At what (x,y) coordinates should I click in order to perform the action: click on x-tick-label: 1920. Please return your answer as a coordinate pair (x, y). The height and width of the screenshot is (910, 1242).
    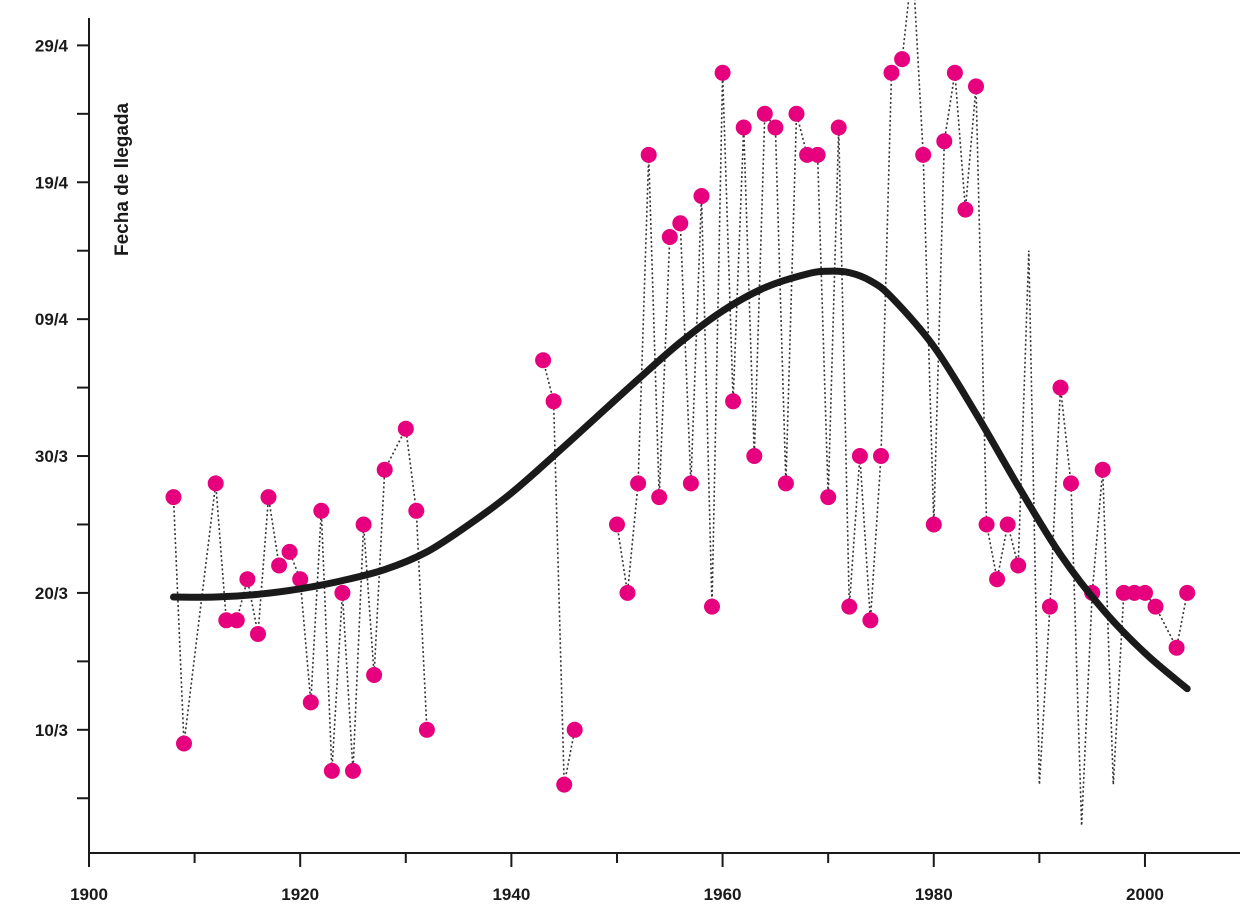
    Looking at the image, I should click on (300, 894).